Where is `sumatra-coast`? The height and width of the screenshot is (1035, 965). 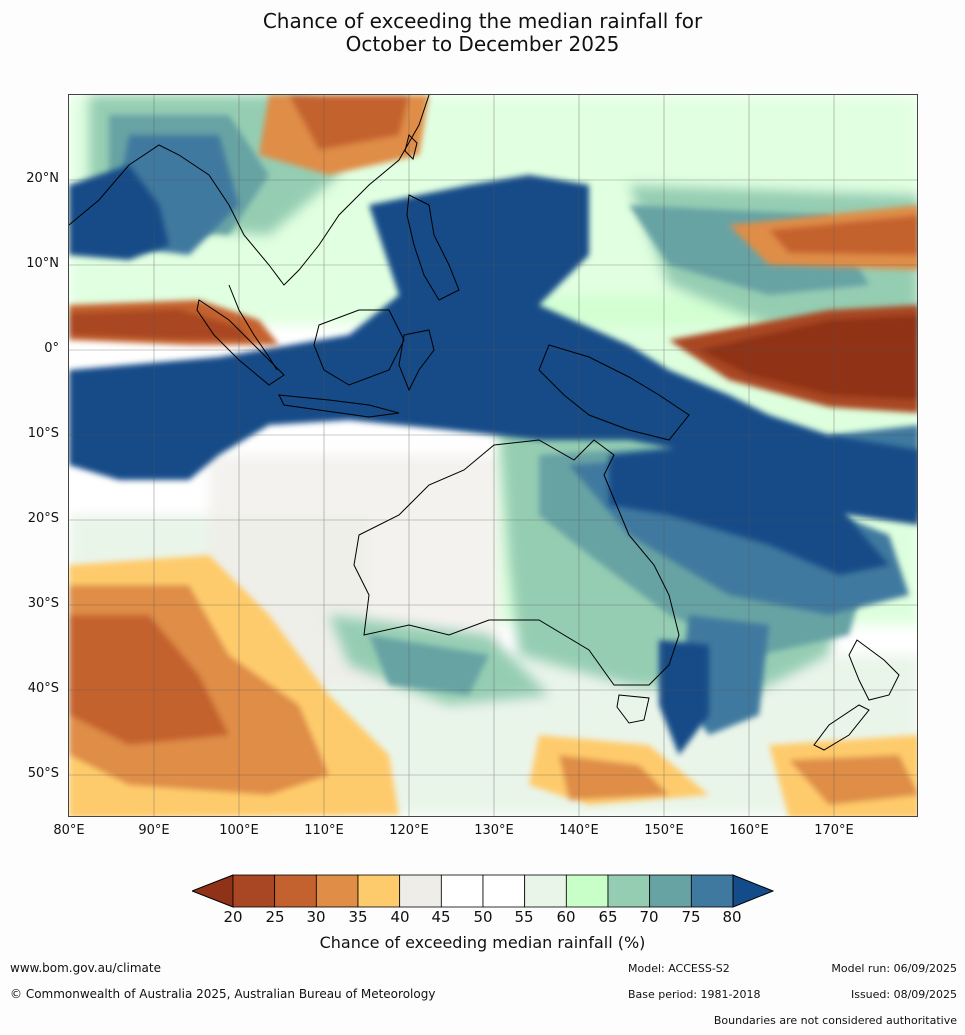 sumatra-coast is located at coordinates (240, 342).